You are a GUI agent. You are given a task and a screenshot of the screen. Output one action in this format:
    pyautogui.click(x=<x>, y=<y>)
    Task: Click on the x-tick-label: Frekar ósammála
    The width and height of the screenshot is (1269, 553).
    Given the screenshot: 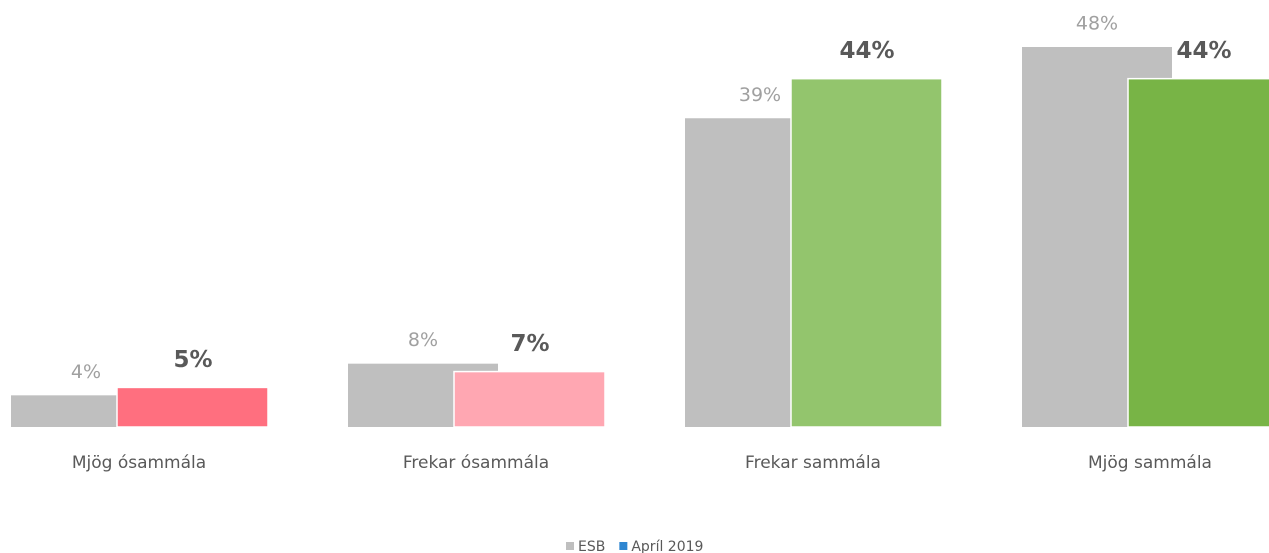 What is the action you would take?
    pyautogui.click(x=476, y=463)
    